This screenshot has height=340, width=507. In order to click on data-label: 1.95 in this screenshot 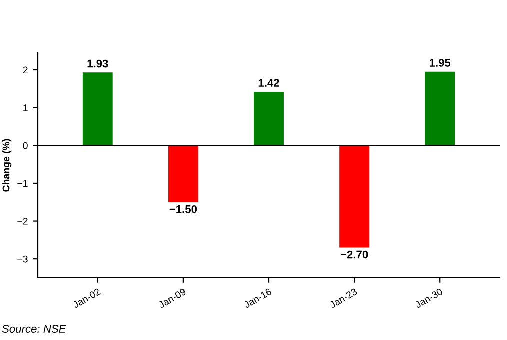, I will do `click(440, 63)`.